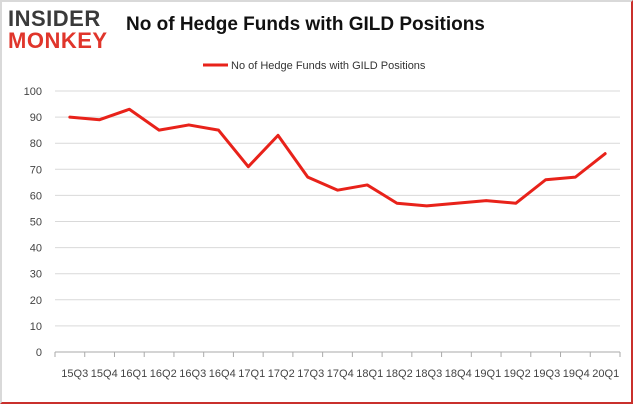  What do you see at coordinates (36, 170) in the screenshot?
I see `y-tick-label: 70` at bounding box center [36, 170].